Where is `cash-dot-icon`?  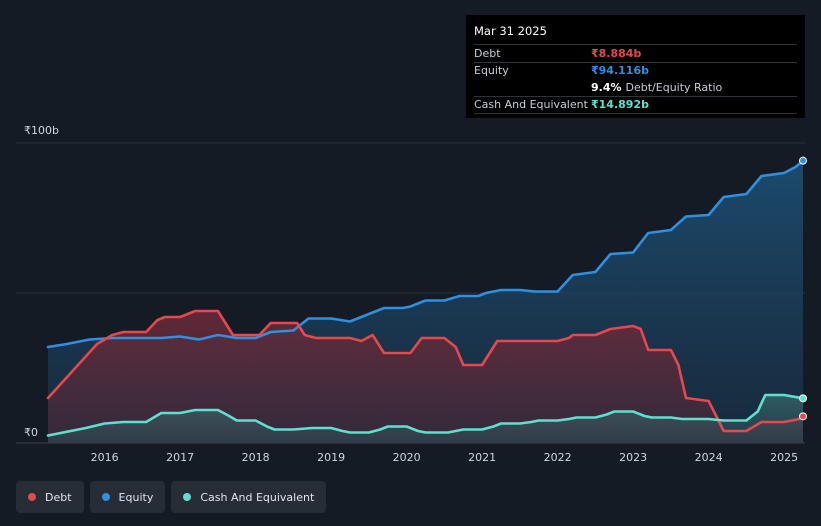 cash-dot-icon is located at coordinates (187, 497).